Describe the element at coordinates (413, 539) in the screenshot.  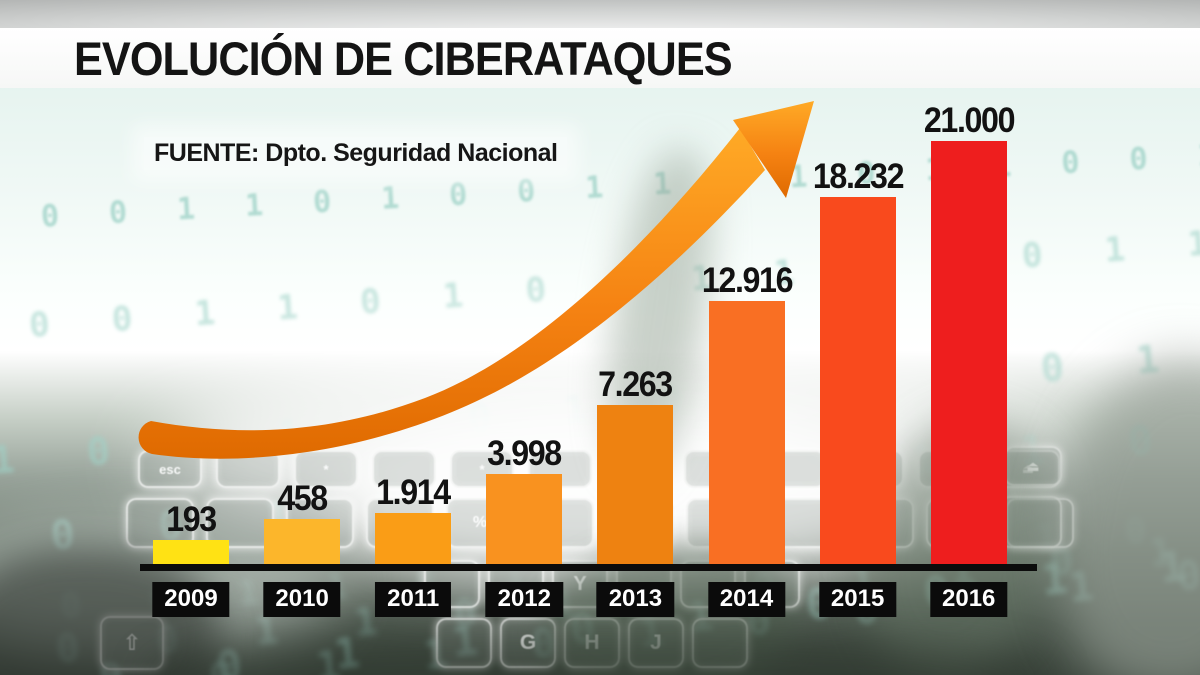
I see `bar-2011` at that location.